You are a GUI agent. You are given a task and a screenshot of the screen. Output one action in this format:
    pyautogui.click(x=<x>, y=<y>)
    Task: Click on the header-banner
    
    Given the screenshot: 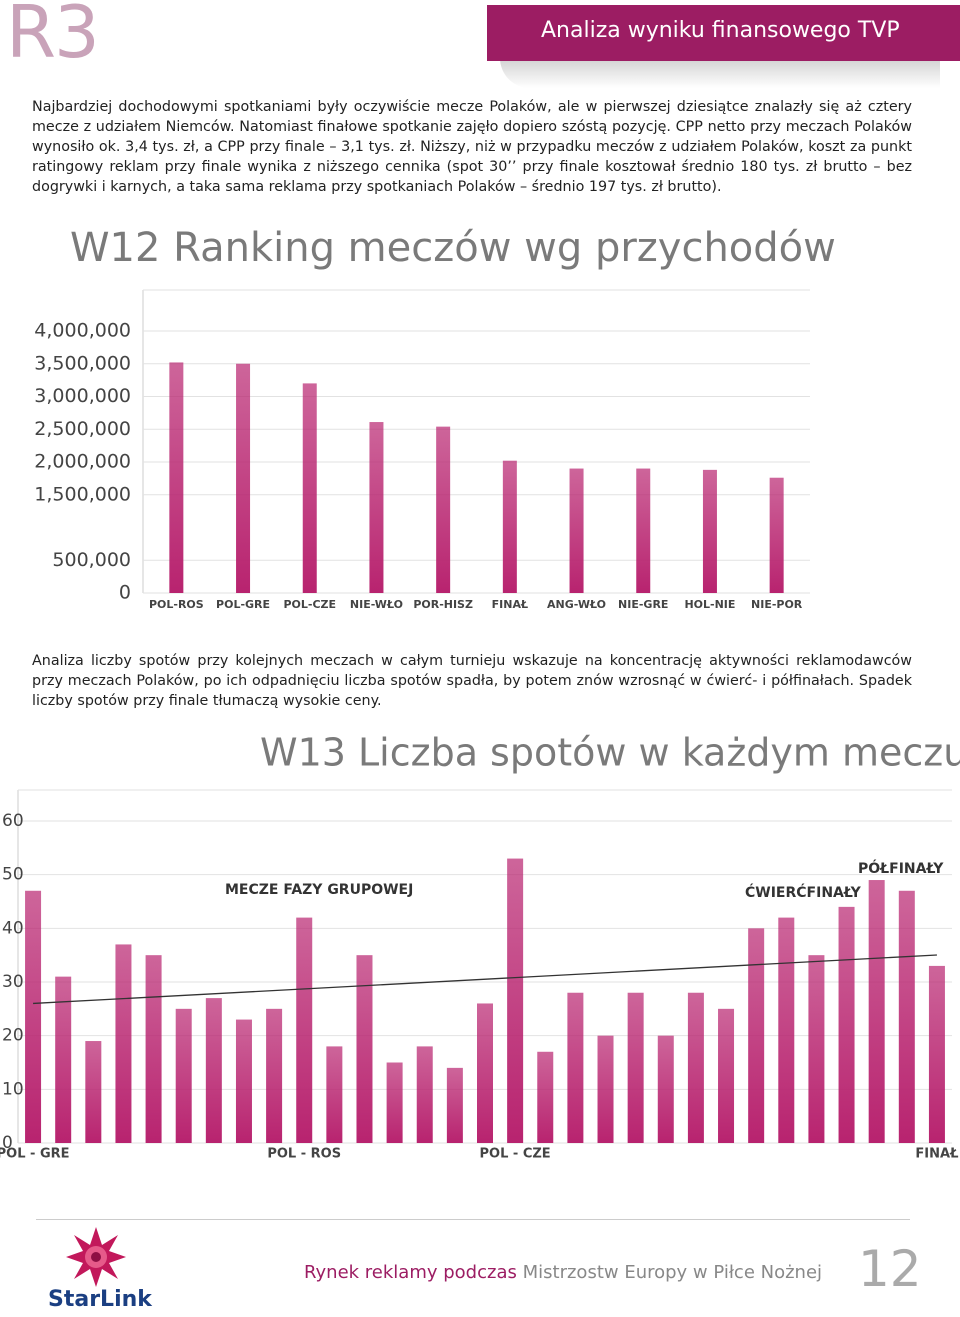 What is the action you would take?
    pyautogui.click(x=723, y=33)
    